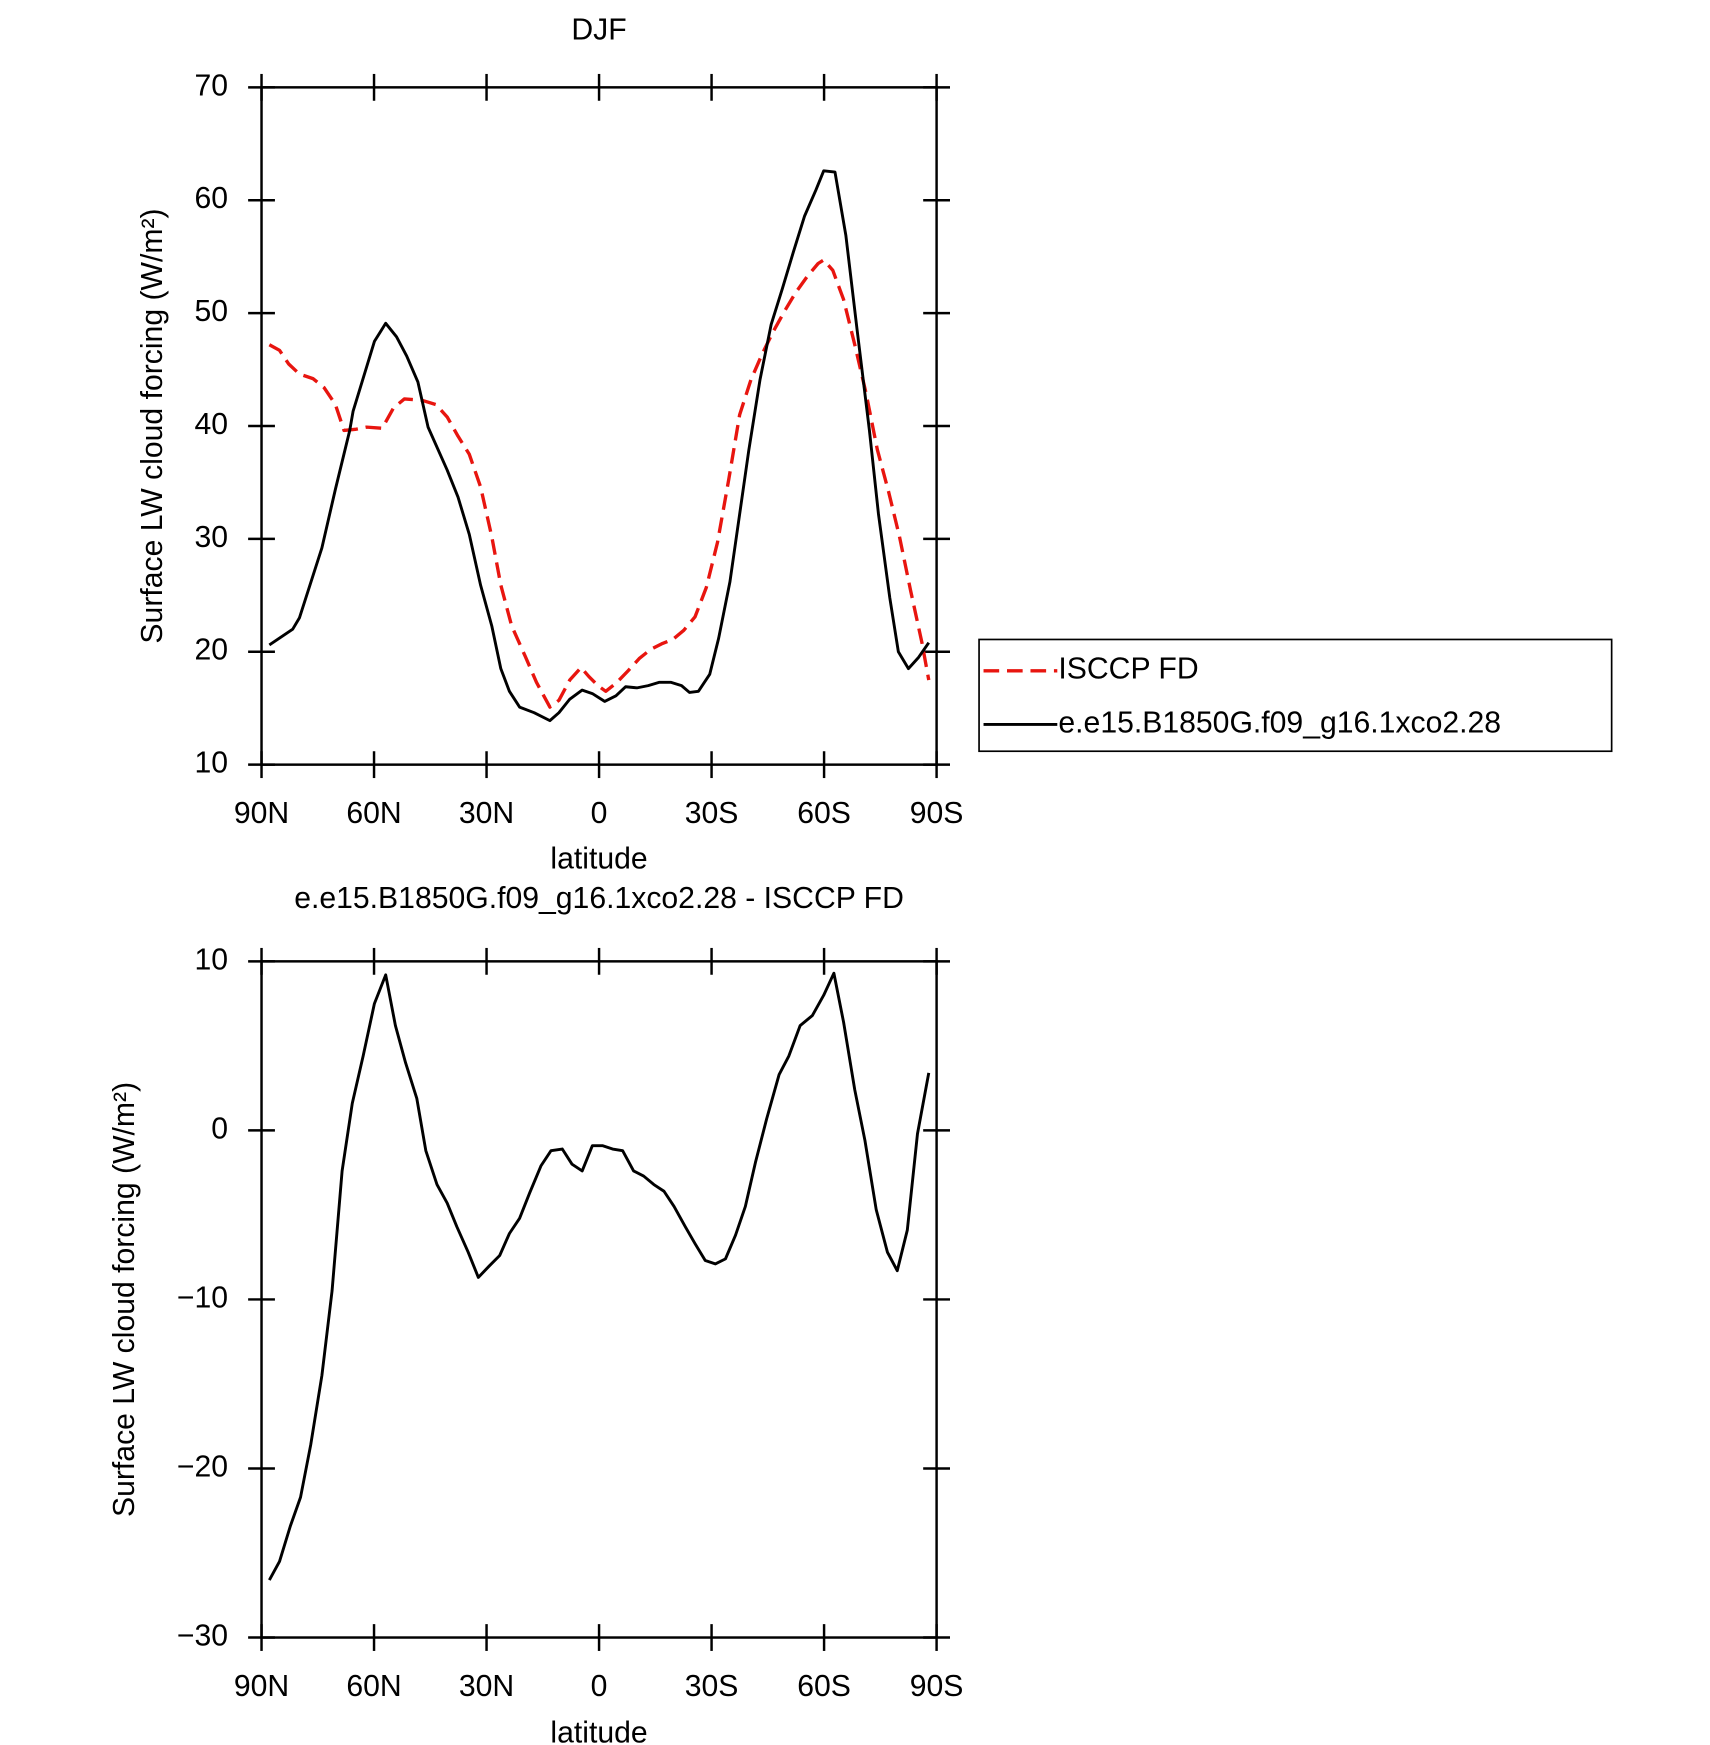  I want to click on y-tick-label: −10, so click(202, 1297).